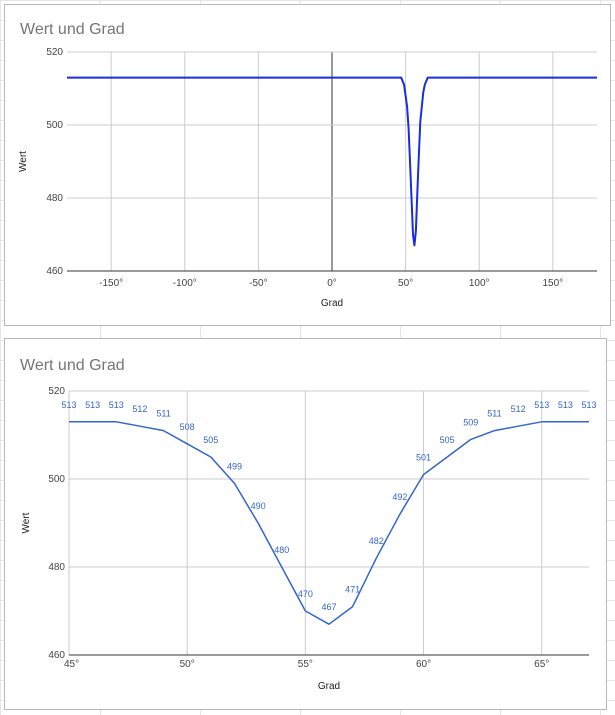 This screenshot has height=715, width=615. I want to click on data-label: 470, so click(305, 594).